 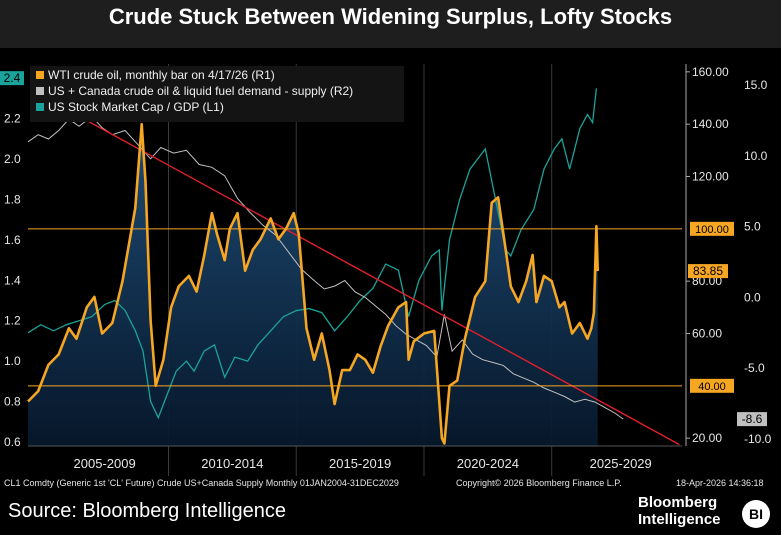 I want to click on brand-line-2: Intelligence, so click(x=679, y=519).